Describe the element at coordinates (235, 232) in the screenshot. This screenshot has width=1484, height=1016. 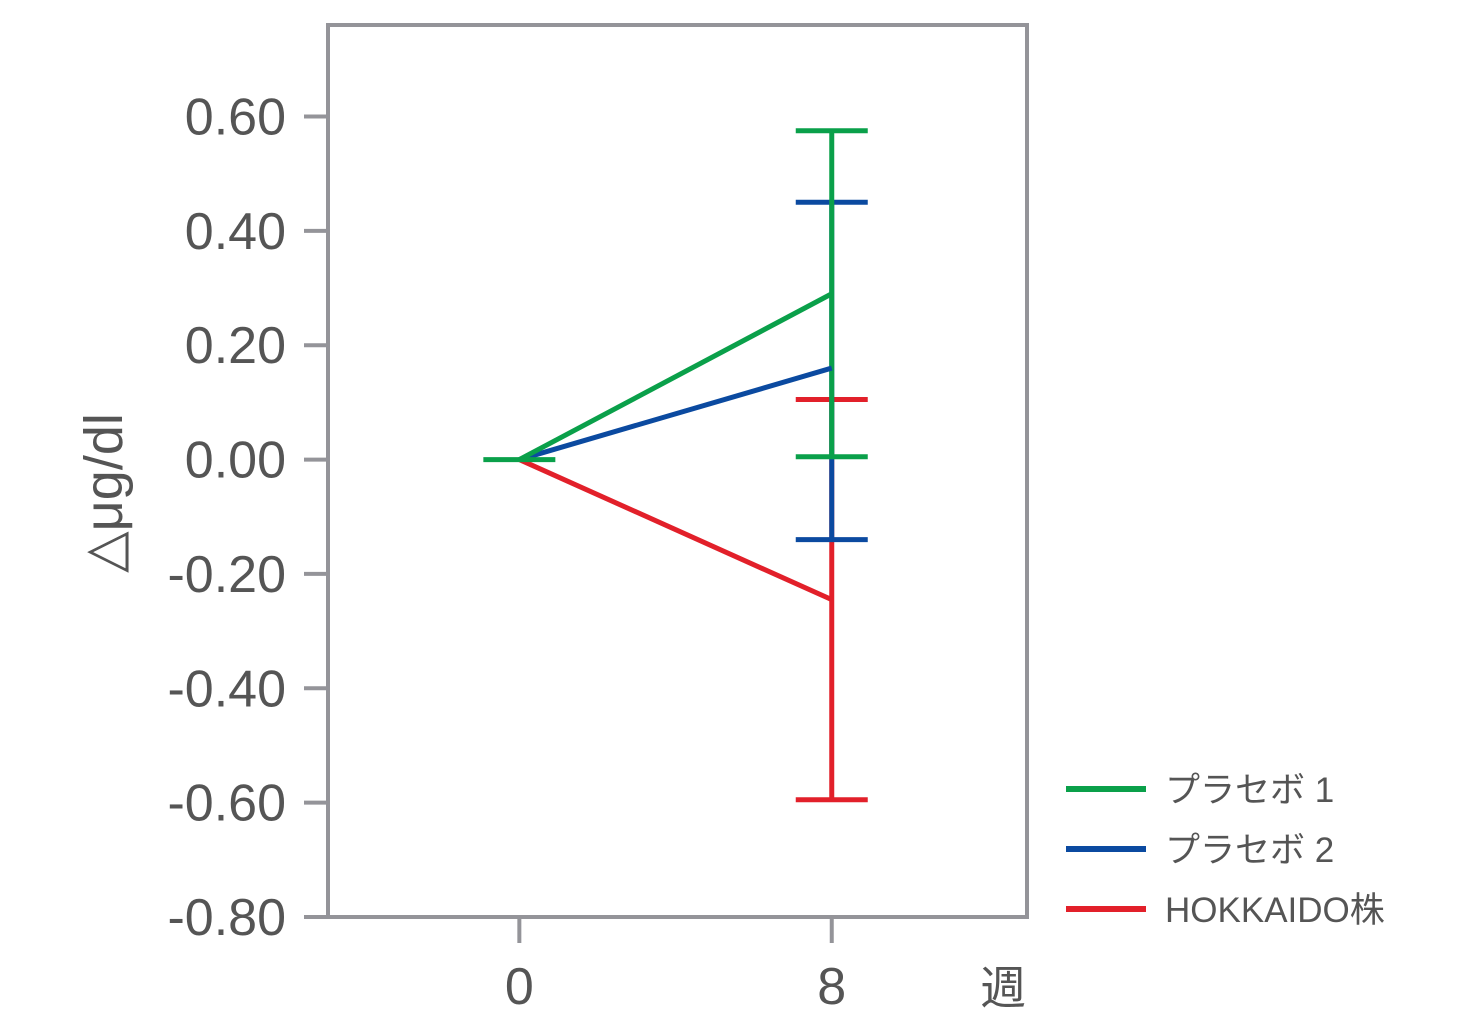
I see `y-tick-label: 0.40` at that location.